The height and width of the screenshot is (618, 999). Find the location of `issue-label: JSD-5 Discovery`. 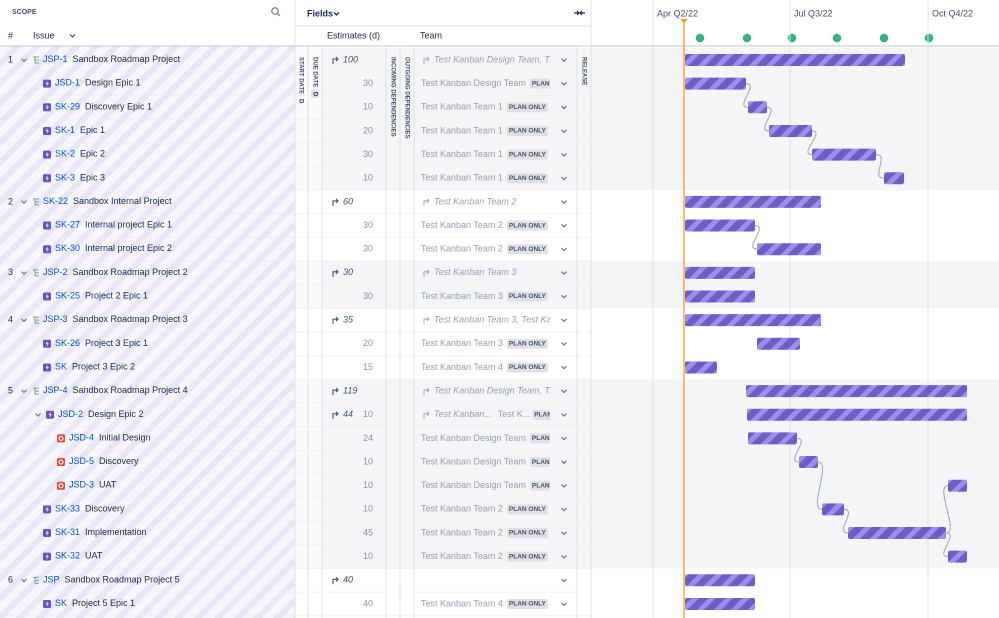

issue-label: JSD-5 Discovery is located at coordinates (104, 461).